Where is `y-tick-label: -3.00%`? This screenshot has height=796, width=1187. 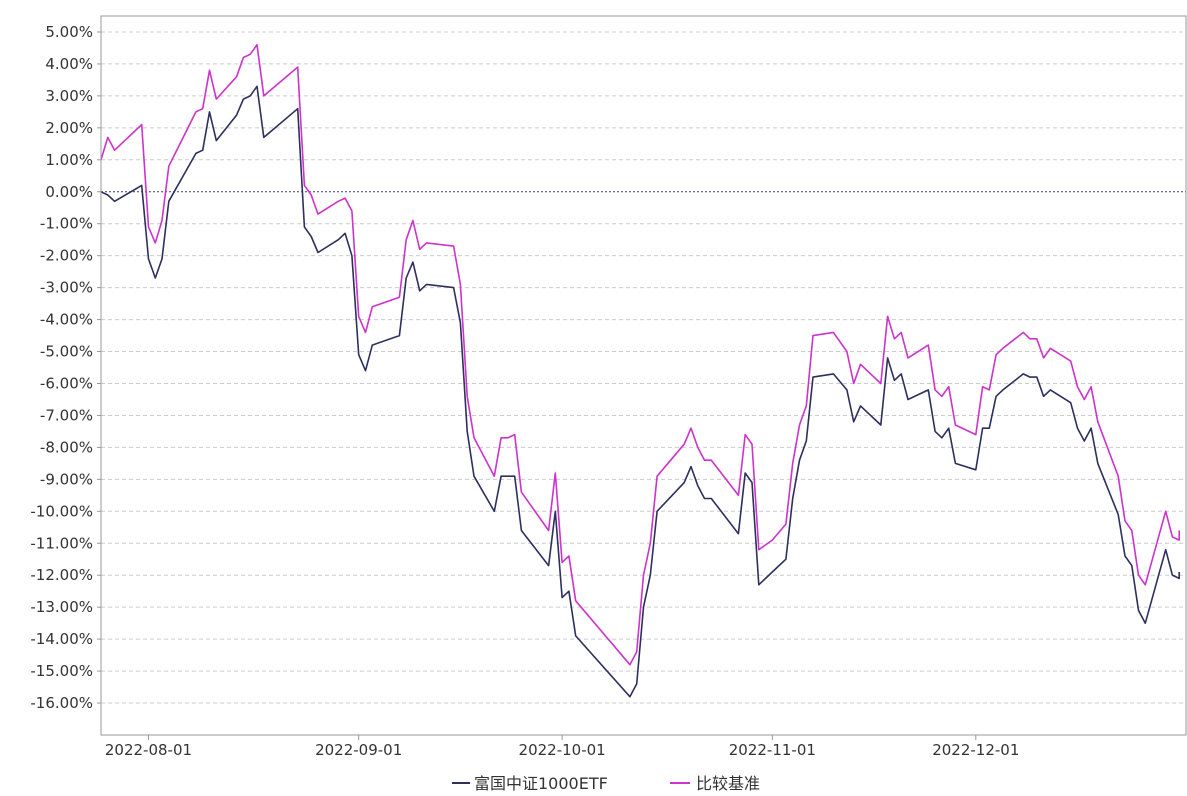
y-tick-label: -3.00% is located at coordinates (66, 288).